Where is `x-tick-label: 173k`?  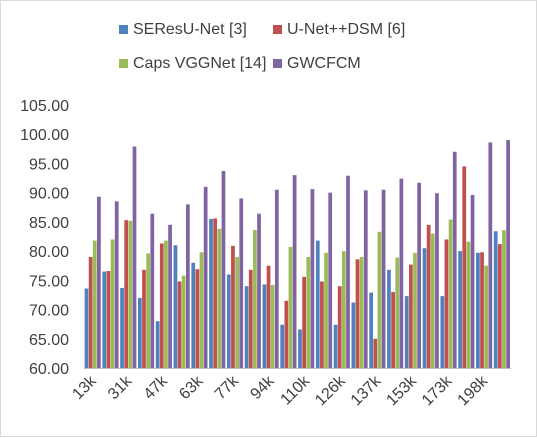 x-tick-label: 173k is located at coordinates (437, 390).